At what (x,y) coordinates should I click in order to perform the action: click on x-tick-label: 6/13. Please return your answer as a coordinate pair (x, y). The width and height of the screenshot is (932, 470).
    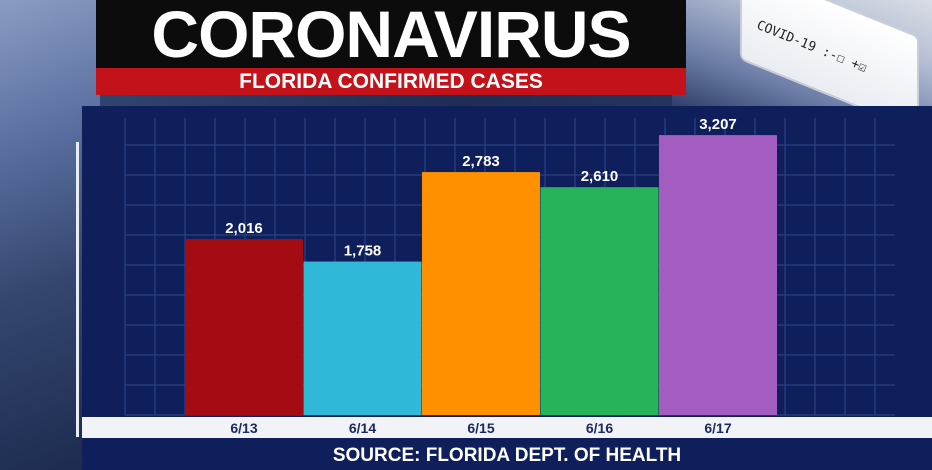
    Looking at the image, I should click on (243, 428).